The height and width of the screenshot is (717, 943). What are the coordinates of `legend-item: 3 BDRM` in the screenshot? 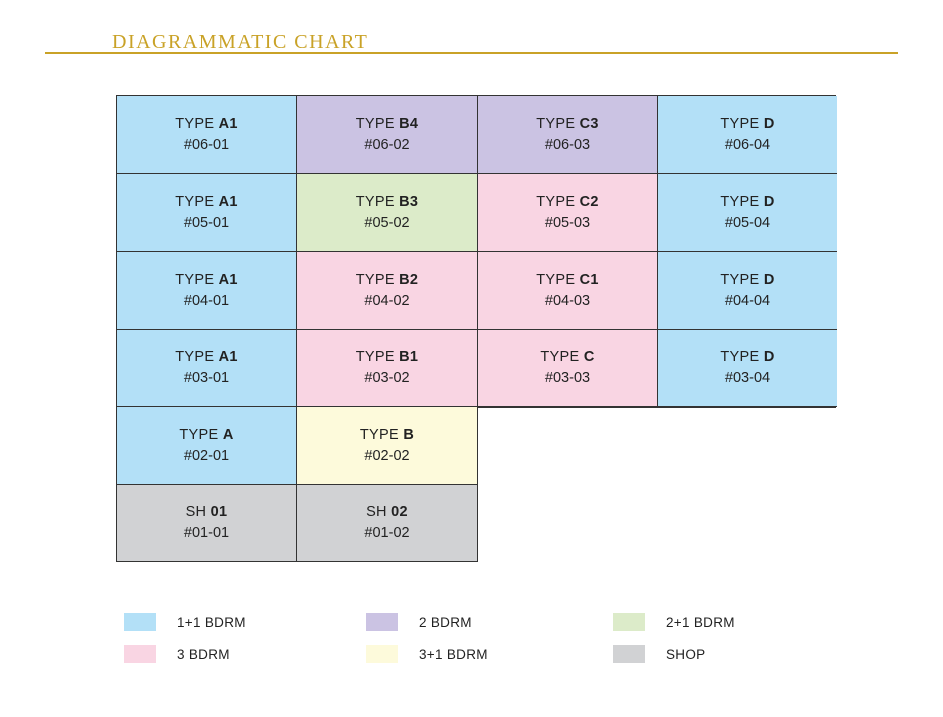 It's located at (177, 654).